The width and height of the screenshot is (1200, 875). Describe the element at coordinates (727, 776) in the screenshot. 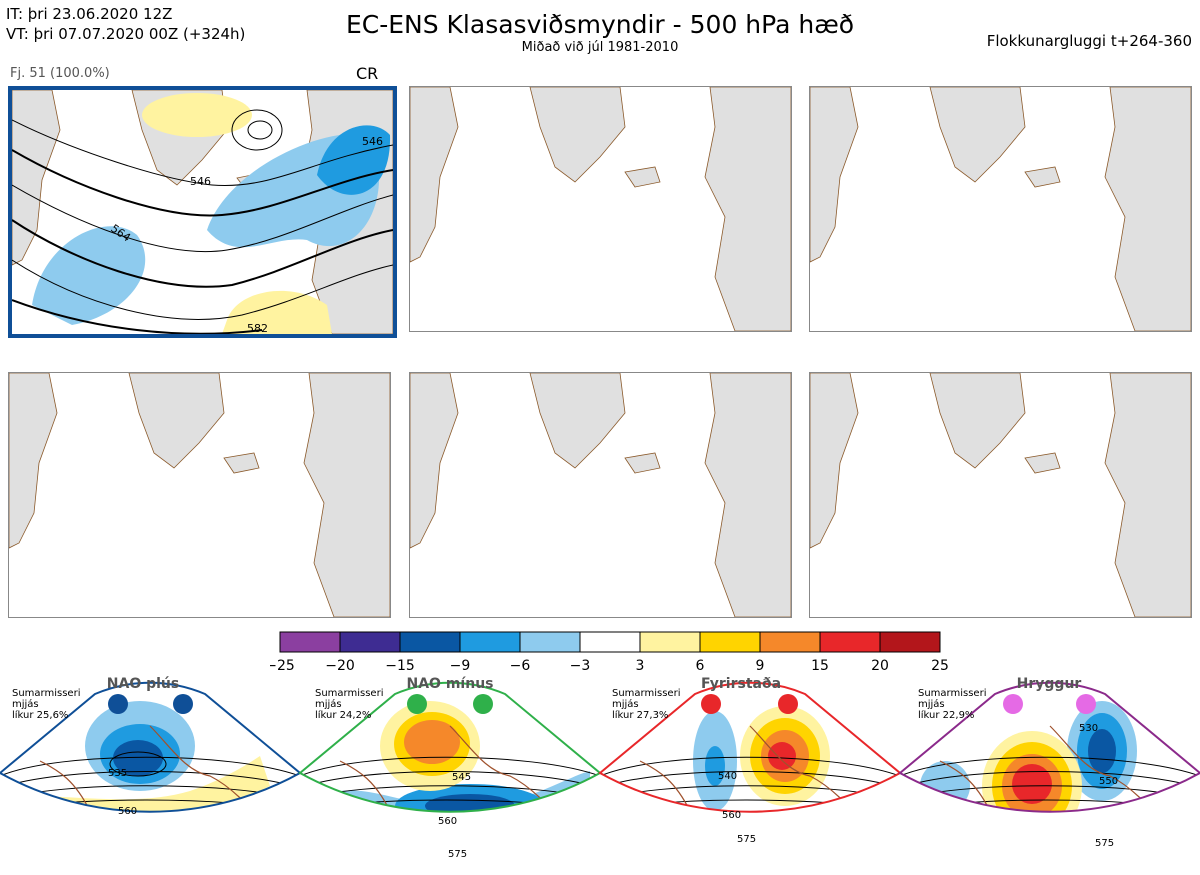

I see `contour-label: 540` at that location.